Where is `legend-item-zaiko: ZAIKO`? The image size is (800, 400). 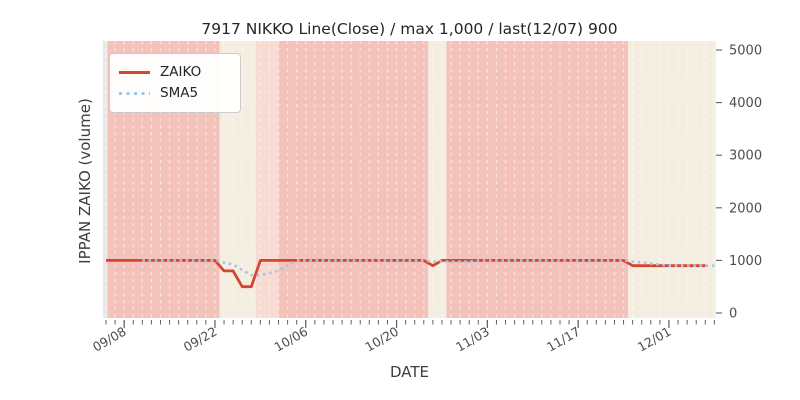 legend-item-zaiko: ZAIKO is located at coordinates (174, 72).